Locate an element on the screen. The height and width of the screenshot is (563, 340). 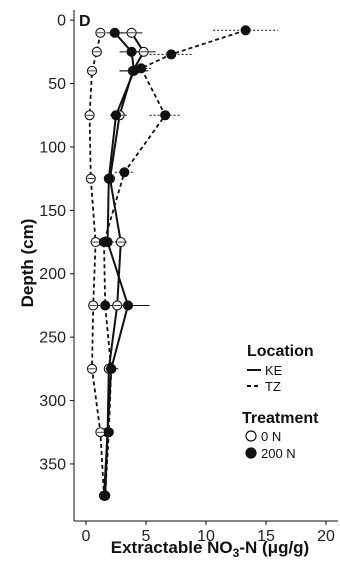
series-line-ke-0n is located at coordinates (124, 264).